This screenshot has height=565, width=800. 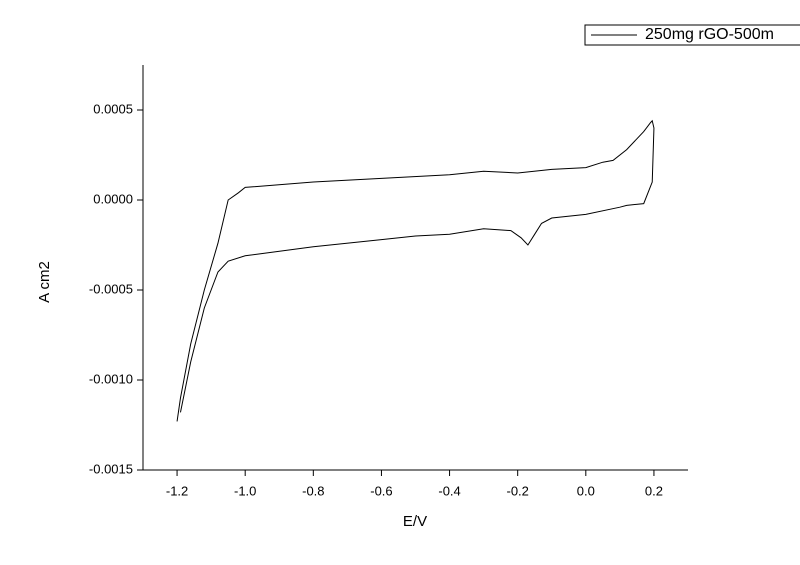 What do you see at coordinates (415, 521) in the screenshot?
I see `x-axis-title: E/V` at bounding box center [415, 521].